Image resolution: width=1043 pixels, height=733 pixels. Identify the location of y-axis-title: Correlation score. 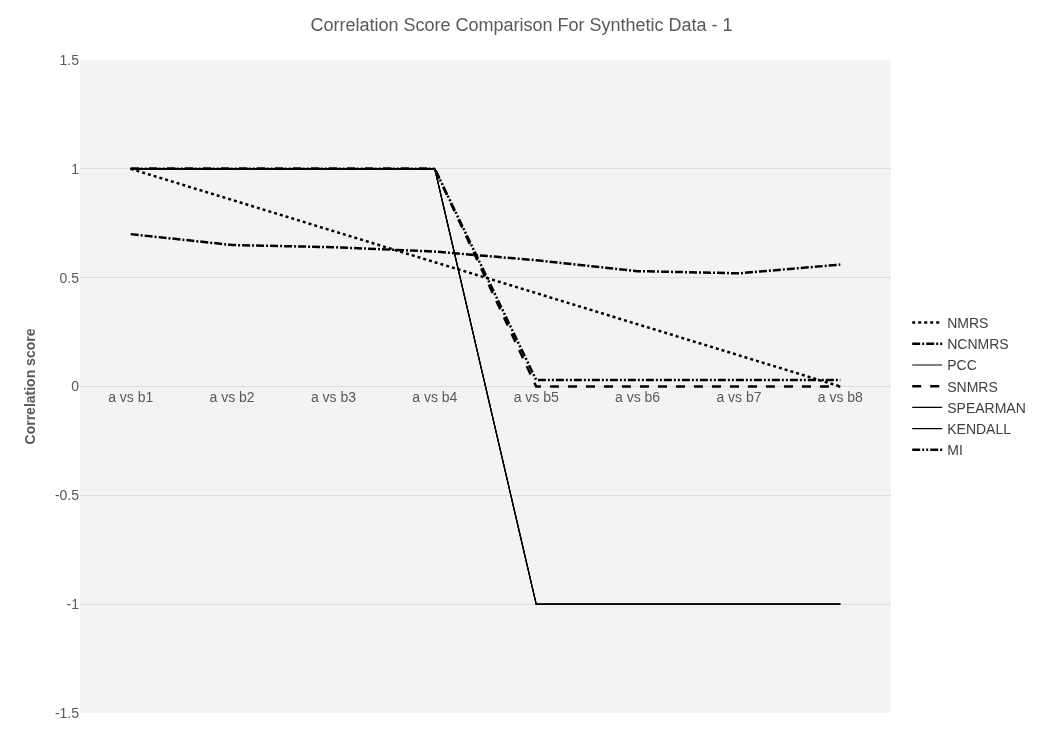
(30, 386).